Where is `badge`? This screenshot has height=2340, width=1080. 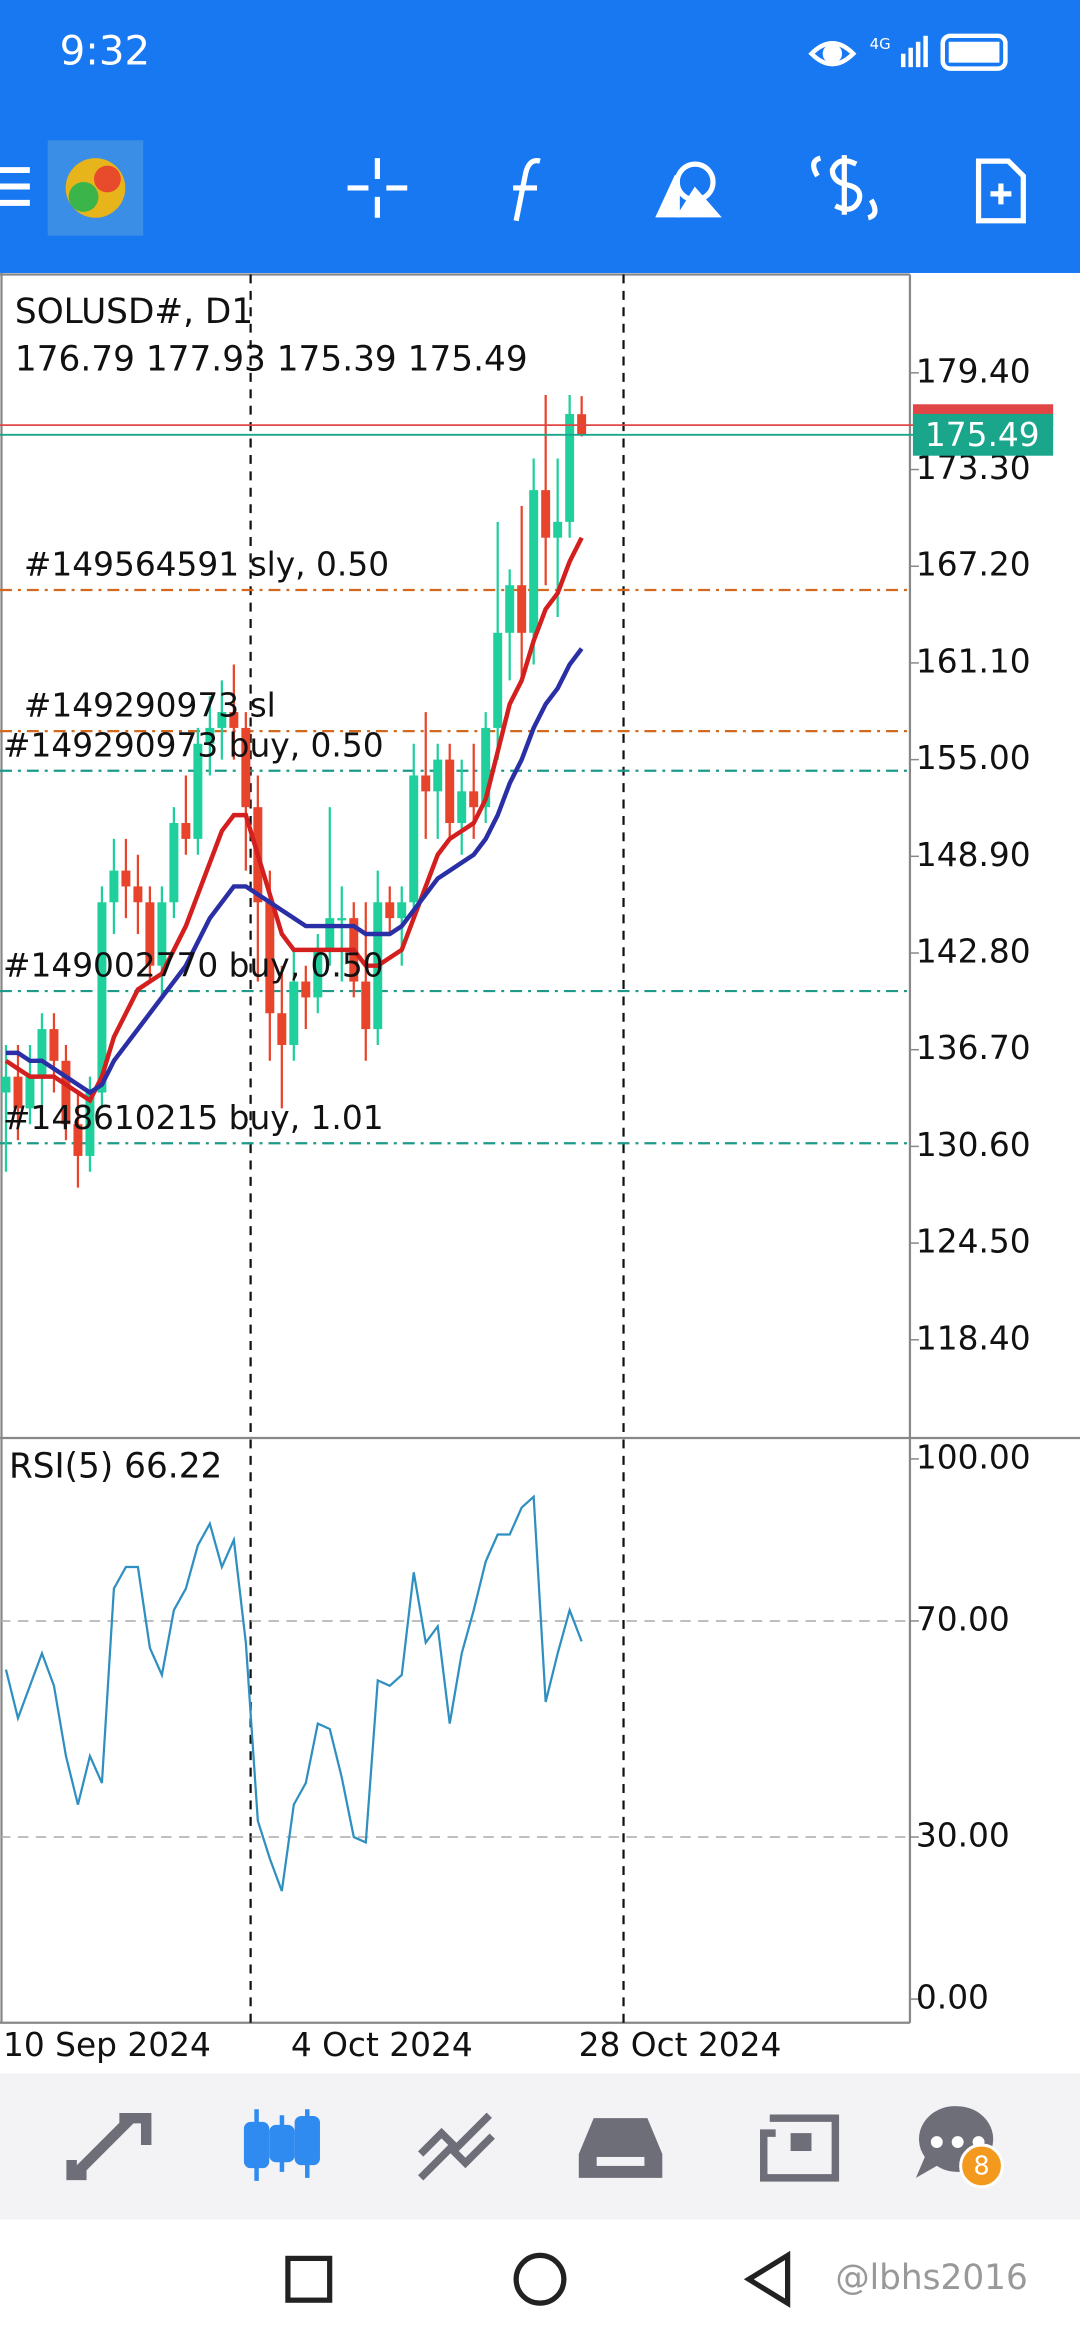
badge is located at coordinates (981, 2166).